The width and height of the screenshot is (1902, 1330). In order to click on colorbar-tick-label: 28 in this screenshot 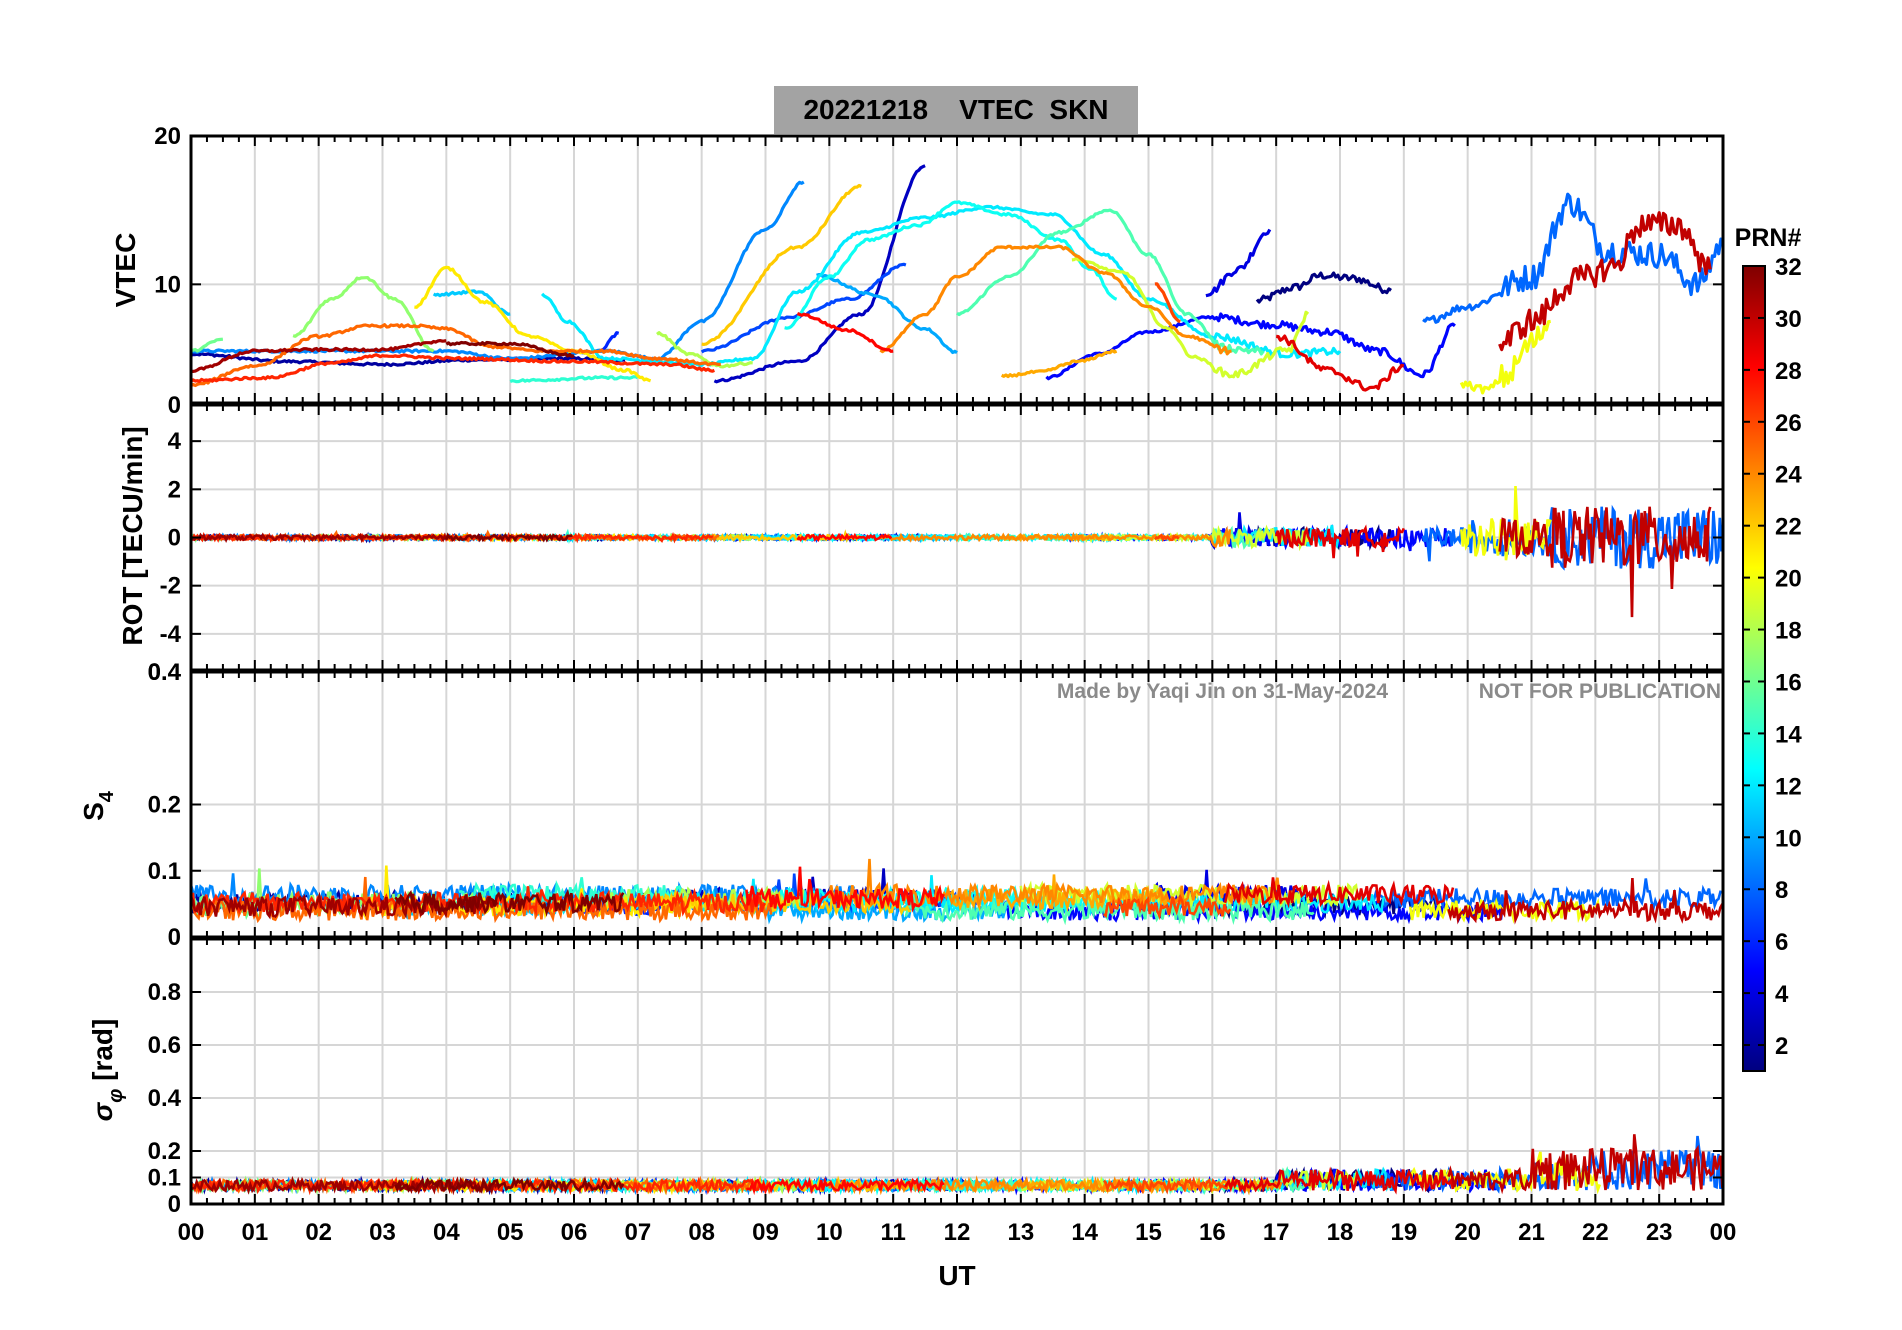, I will do `click(1788, 371)`.